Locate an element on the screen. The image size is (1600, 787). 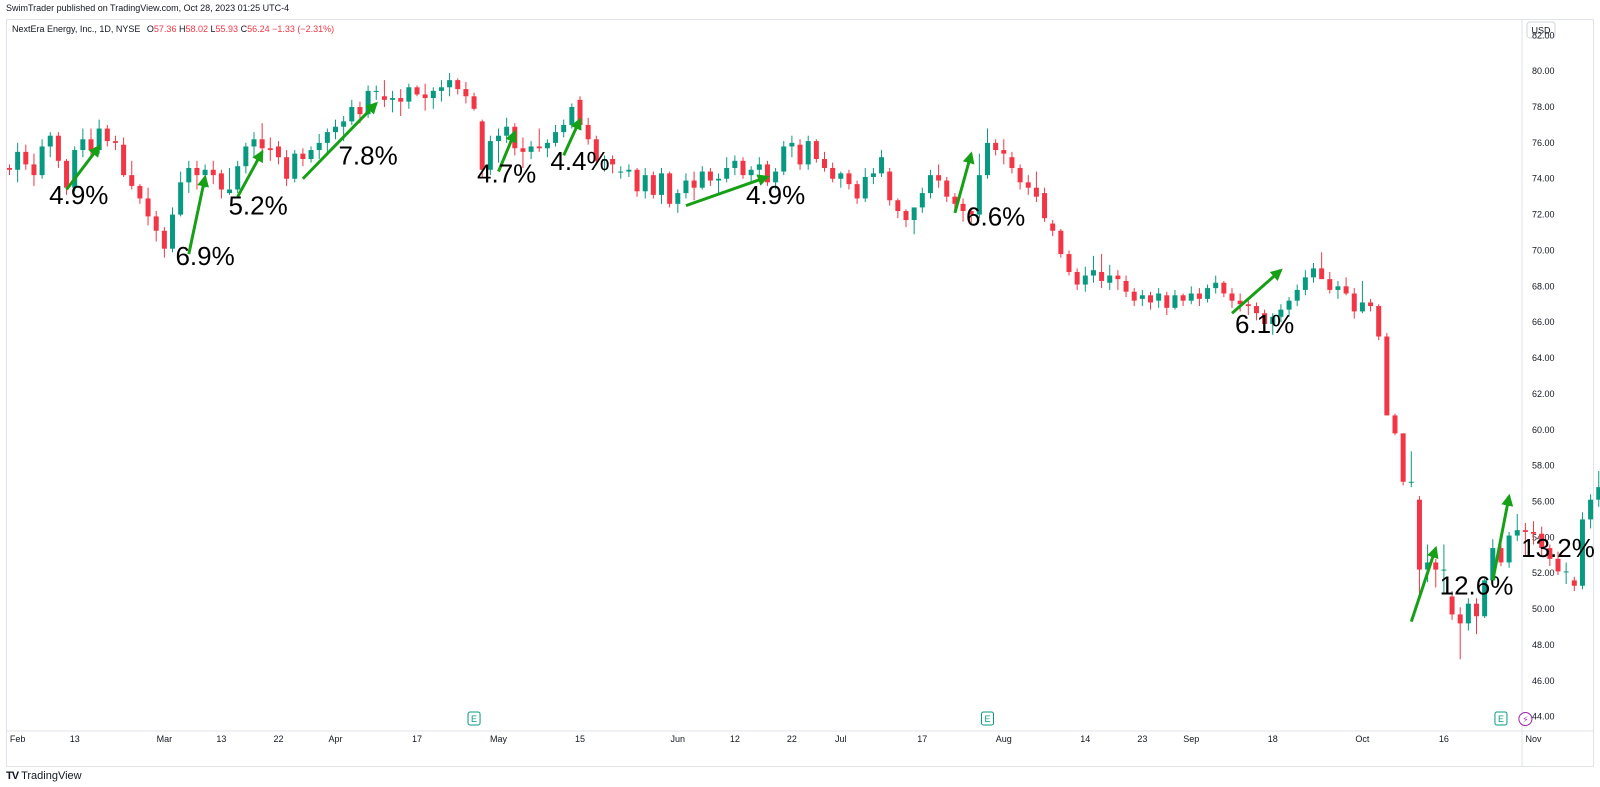
lightning-label: ⚡ is located at coordinates (1525, 721).